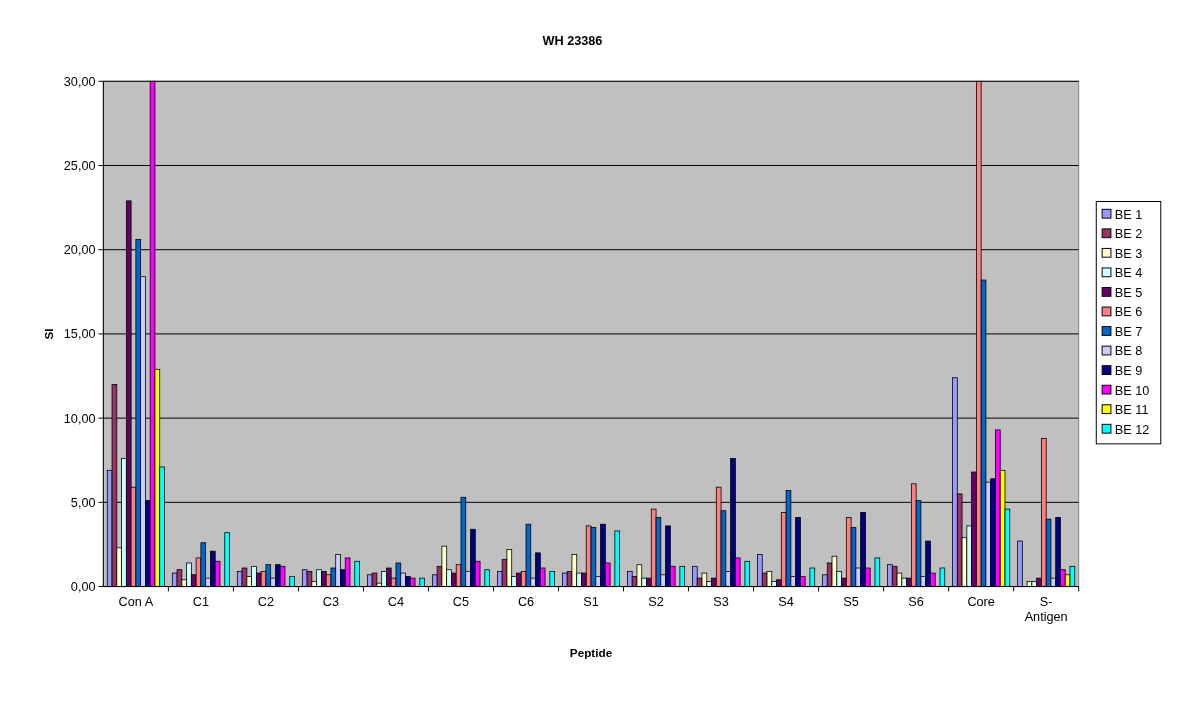  I want to click on x-tick-label: Core, so click(981, 602).